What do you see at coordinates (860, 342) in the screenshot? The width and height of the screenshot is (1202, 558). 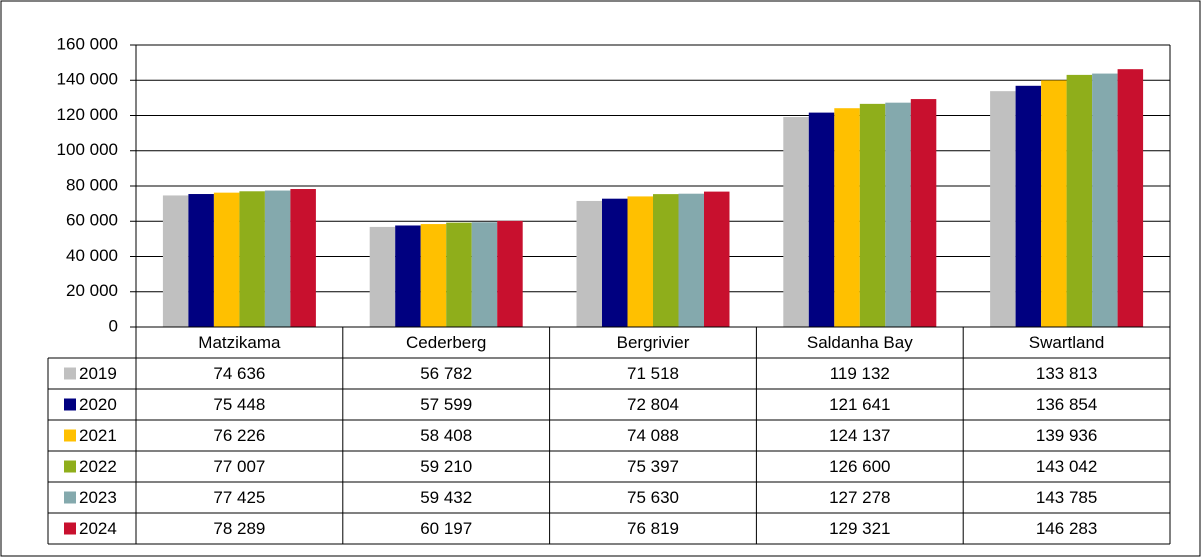 I see `x-tick-label: Saldanha Bay` at bounding box center [860, 342].